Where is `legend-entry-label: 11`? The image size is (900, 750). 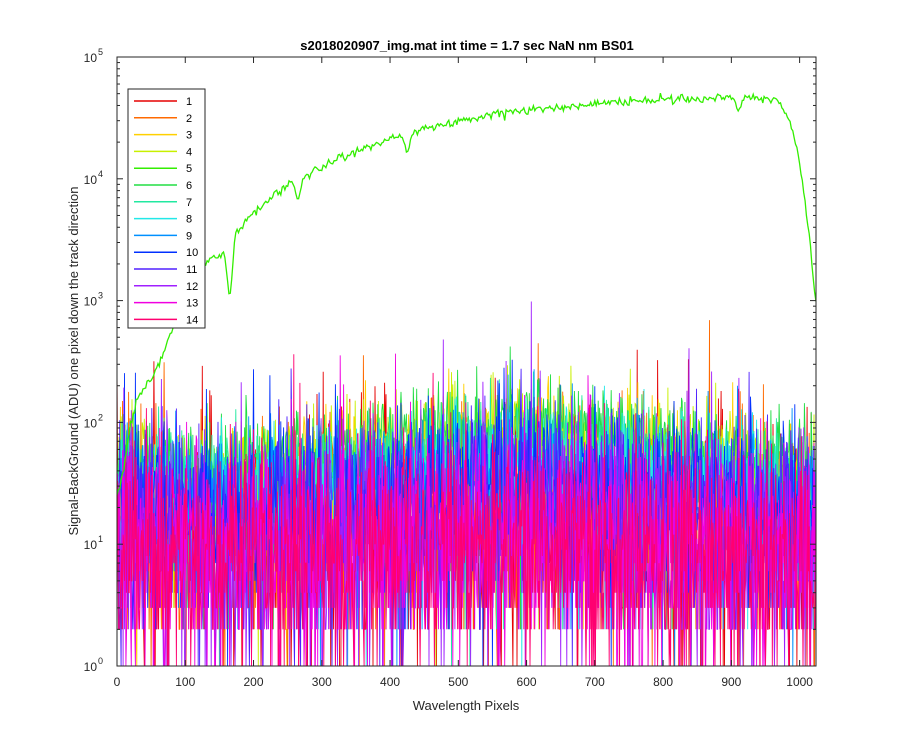
legend-entry-label: 11 is located at coordinates (191, 270).